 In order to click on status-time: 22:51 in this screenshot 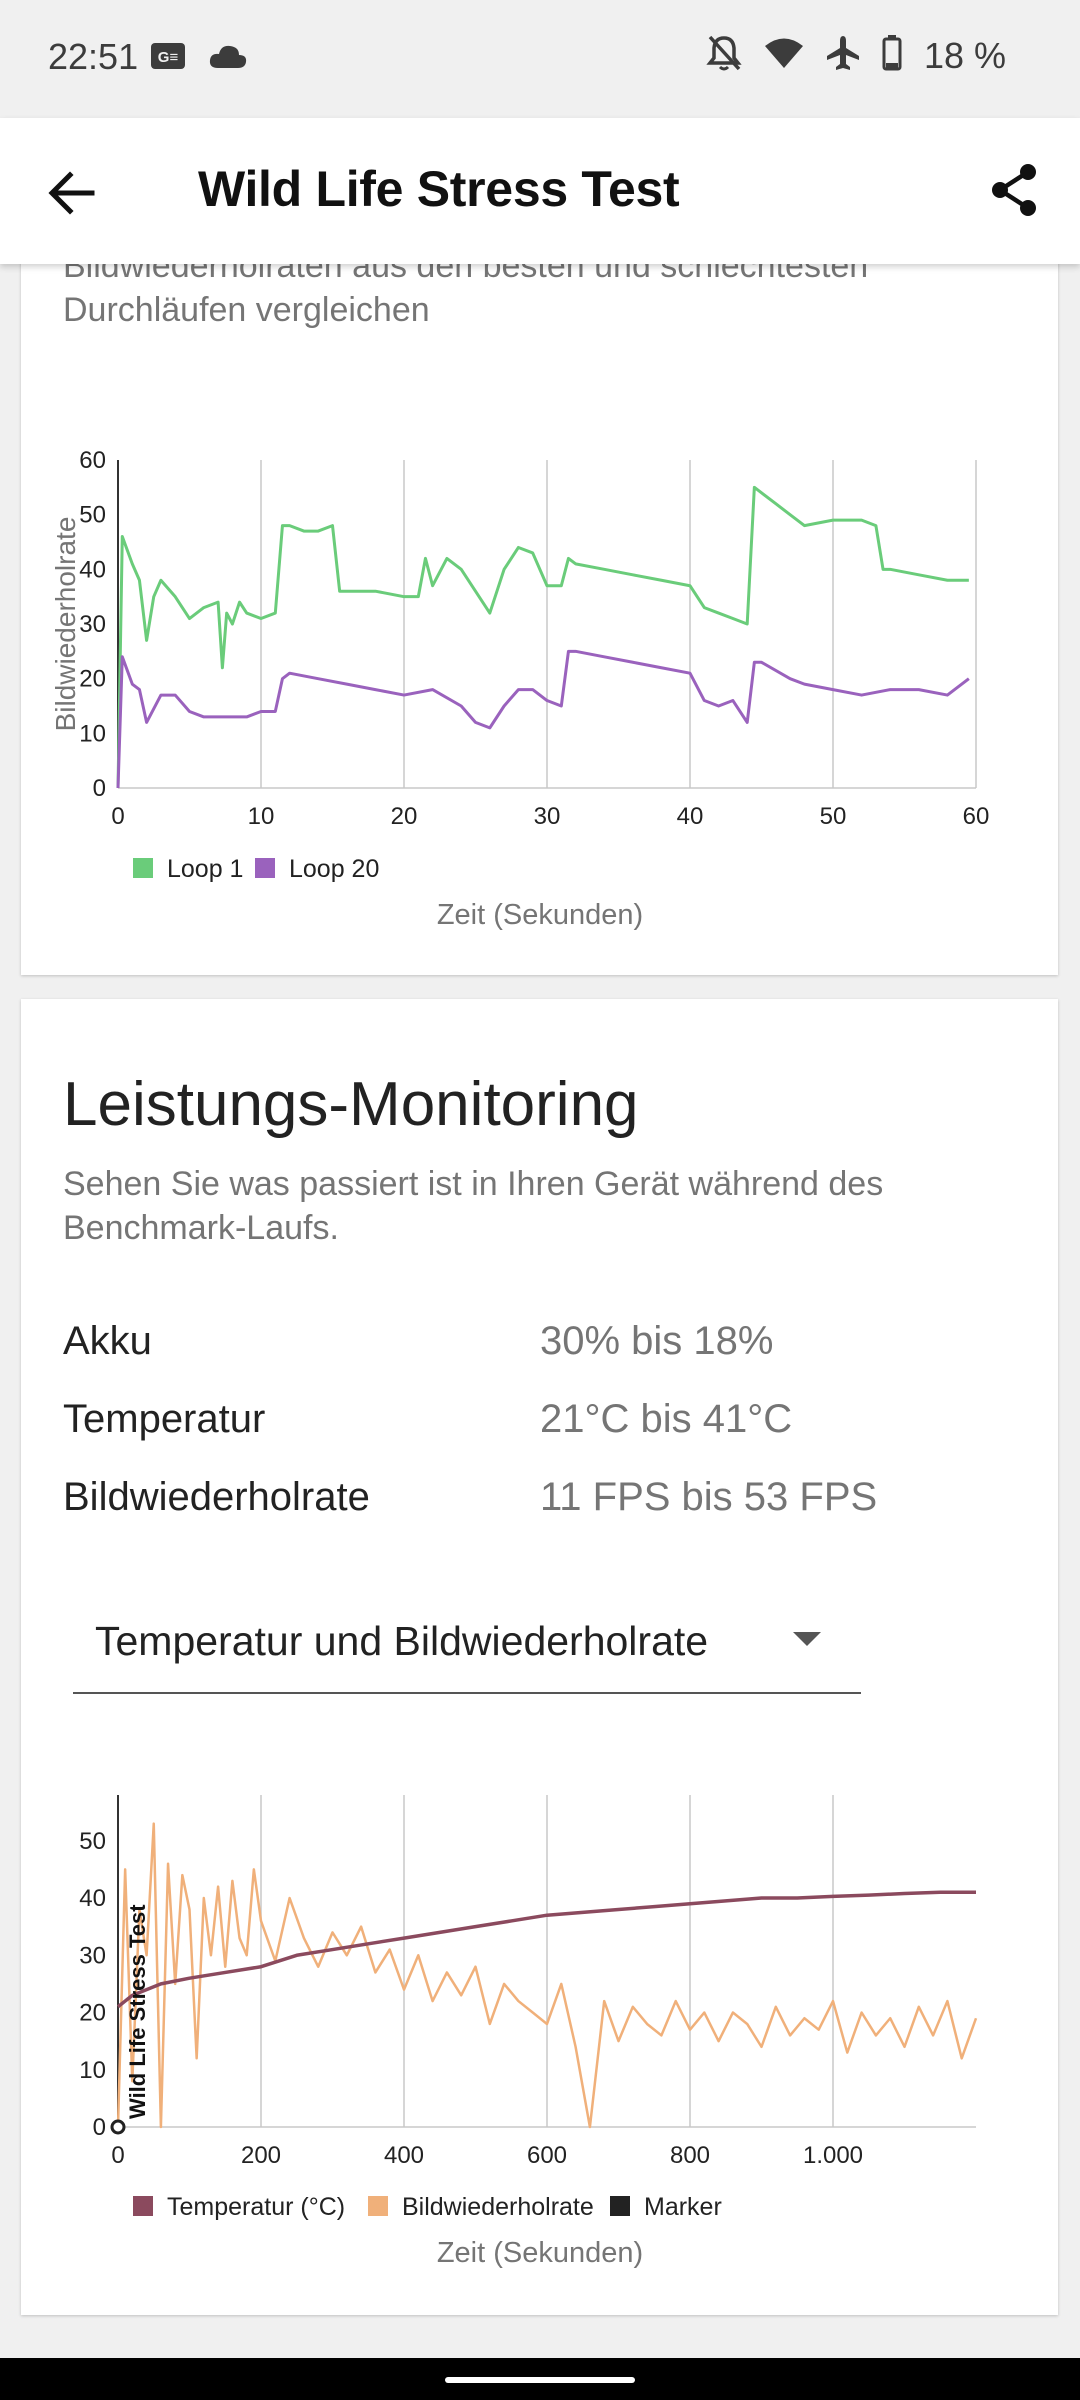, I will do `click(93, 56)`.